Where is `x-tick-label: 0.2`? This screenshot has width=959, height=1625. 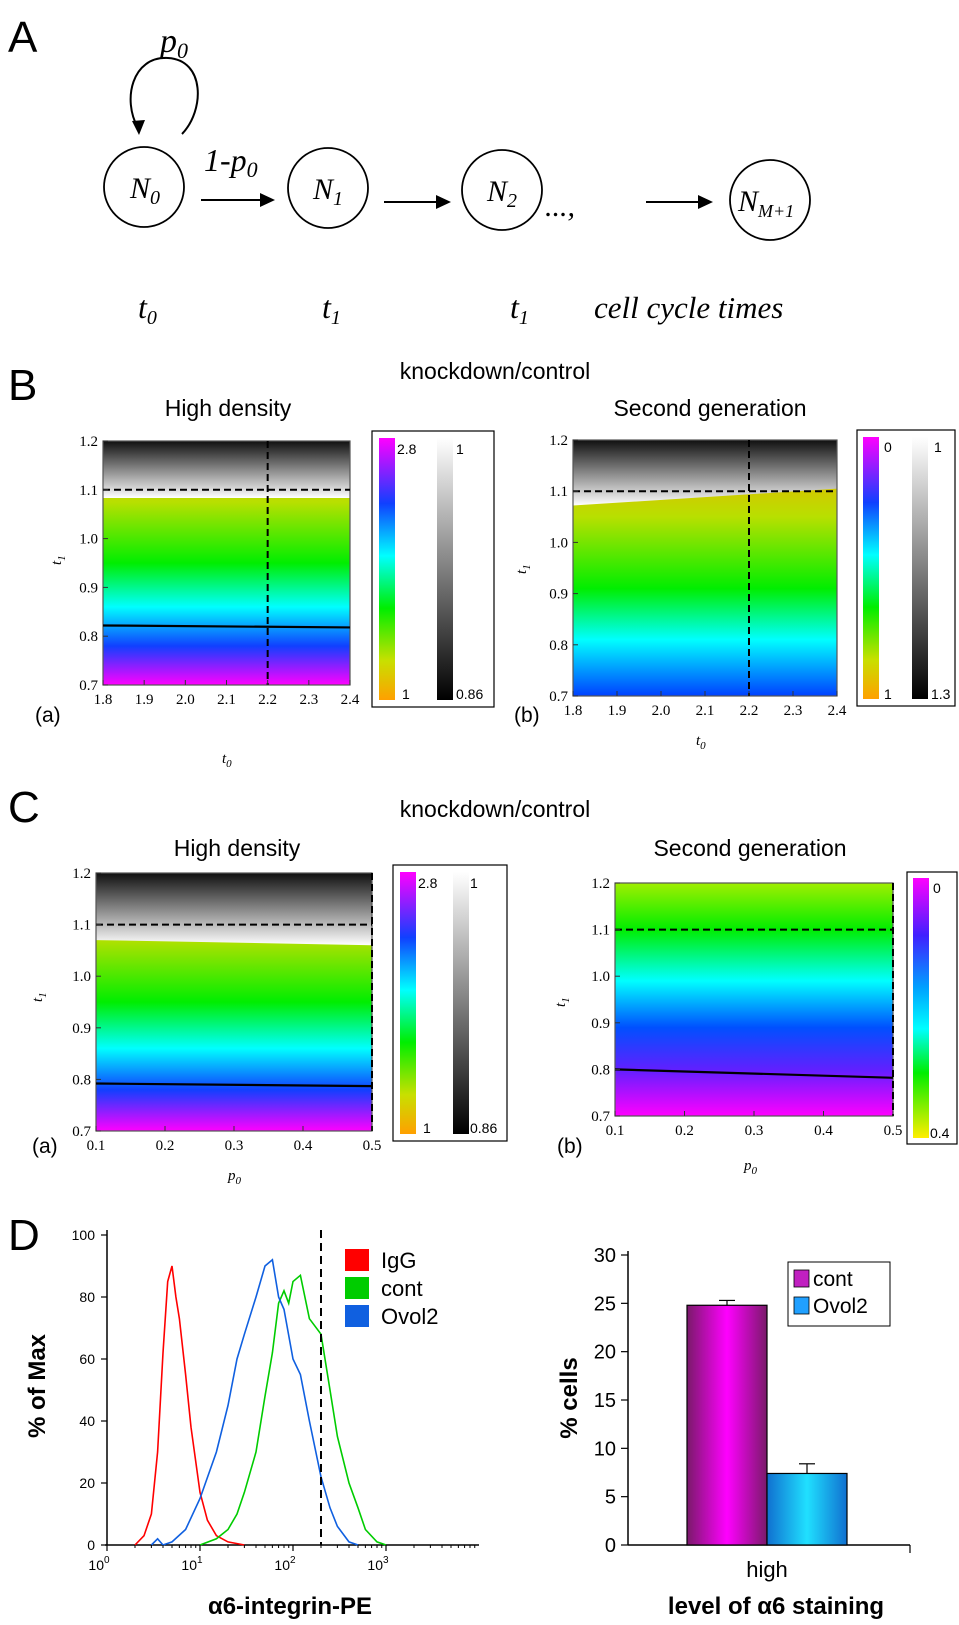 x-tick-label: 0.2 is located at coordinates (165, 1146).